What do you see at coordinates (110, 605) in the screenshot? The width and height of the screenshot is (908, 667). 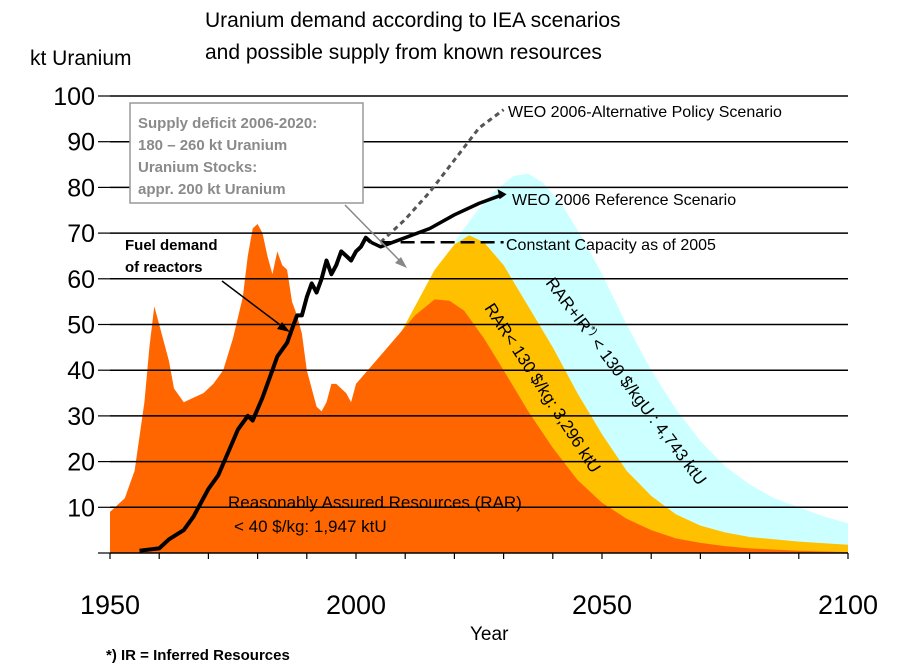 I see `x-tick-label-1950: 1950` at bounding box center [110, 605].